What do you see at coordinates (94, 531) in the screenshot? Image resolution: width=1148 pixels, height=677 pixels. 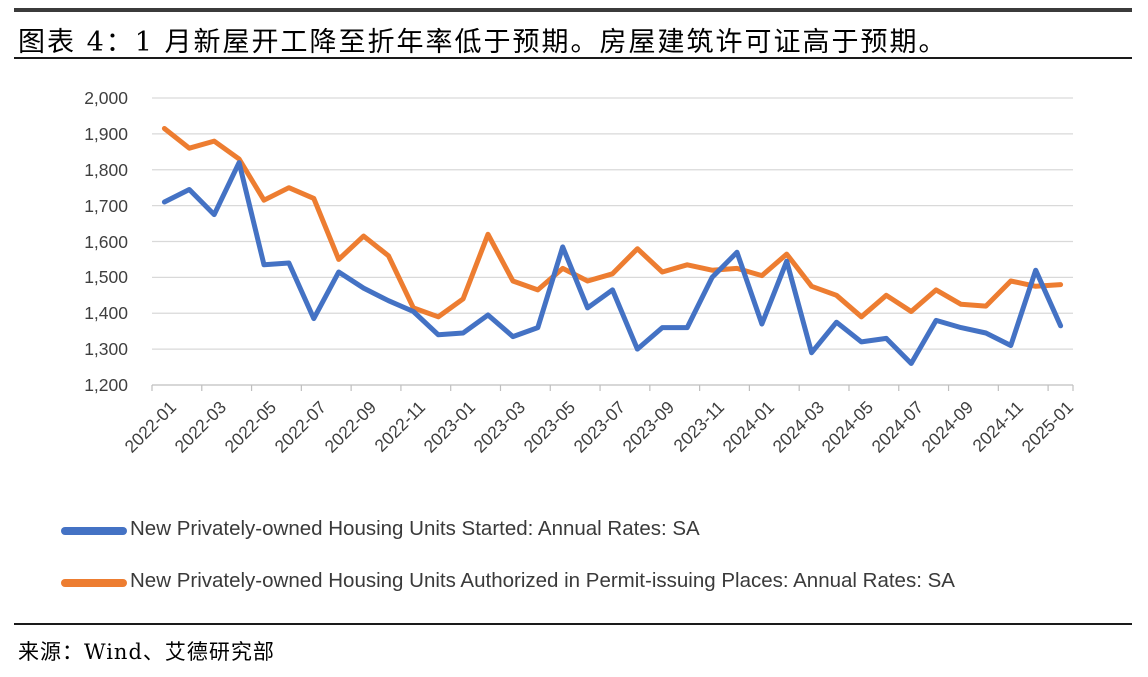 I see `legend-swatch-housing-starts-line` at bounding box center [94, 531].